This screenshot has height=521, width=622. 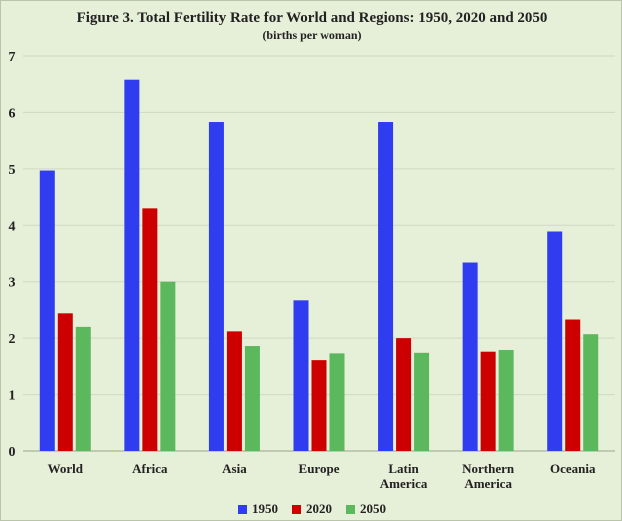 I want to click on legend-item-2020: 2020, so click(x=312, y=509).